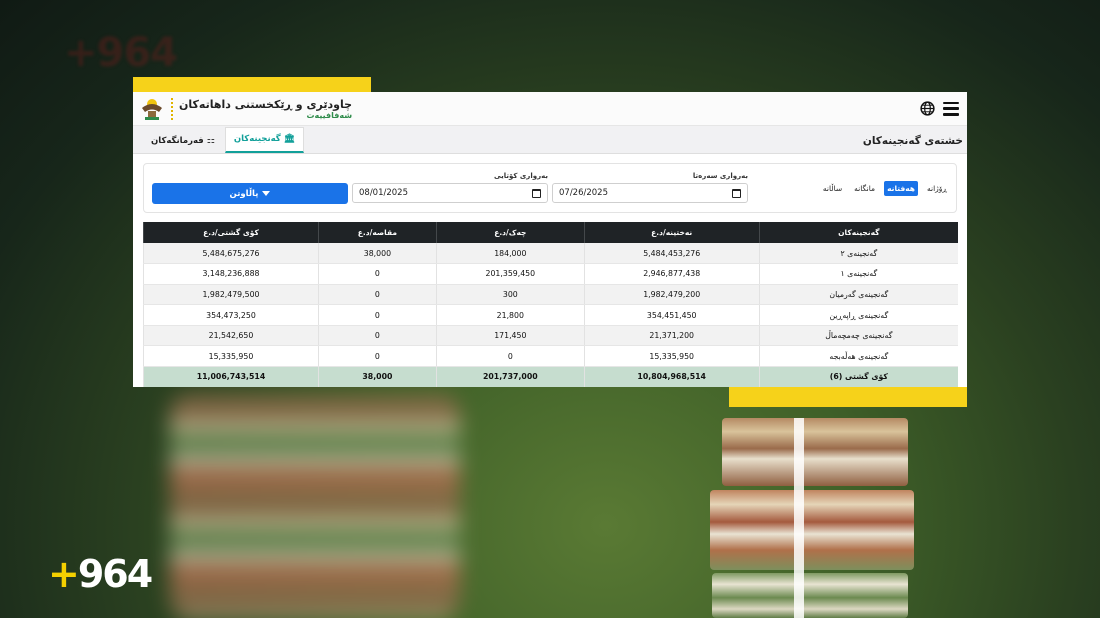  What do you see at coordinates (152, 109) in the screenshot?
I see `kurdistan-emblem-icon` at bounding box center [152, 109].